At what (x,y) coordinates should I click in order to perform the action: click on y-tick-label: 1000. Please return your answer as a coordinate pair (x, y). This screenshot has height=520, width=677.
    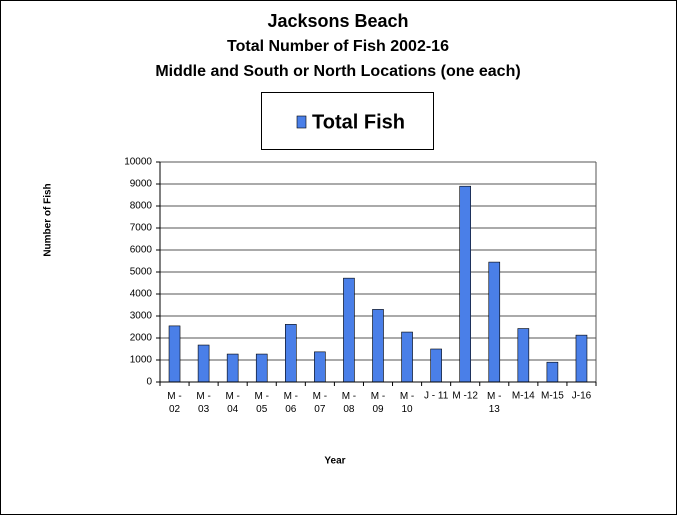
    Looking at the image, I should click on (141, 360).